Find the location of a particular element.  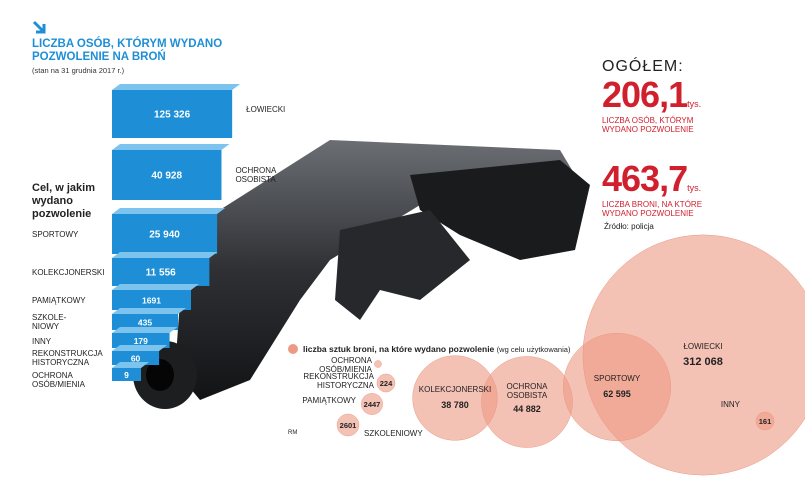

subtitle: (stan na 31 grudnia 2017 r.) is located at coordinates (78, 70).